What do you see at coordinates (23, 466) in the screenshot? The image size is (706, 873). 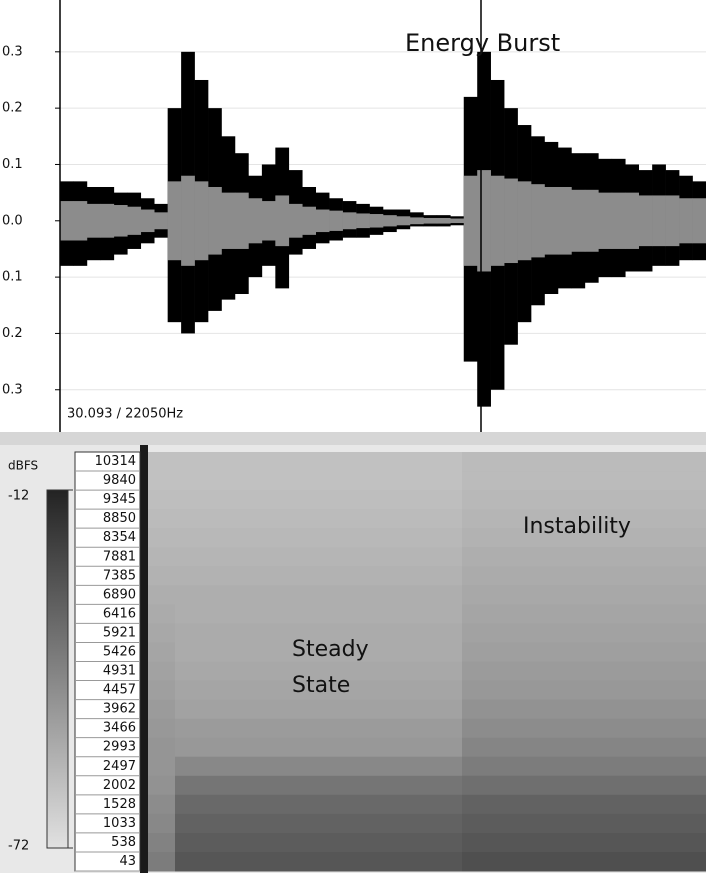 I see `colorbar-label: dBFS` at bounding box center [23, 466].